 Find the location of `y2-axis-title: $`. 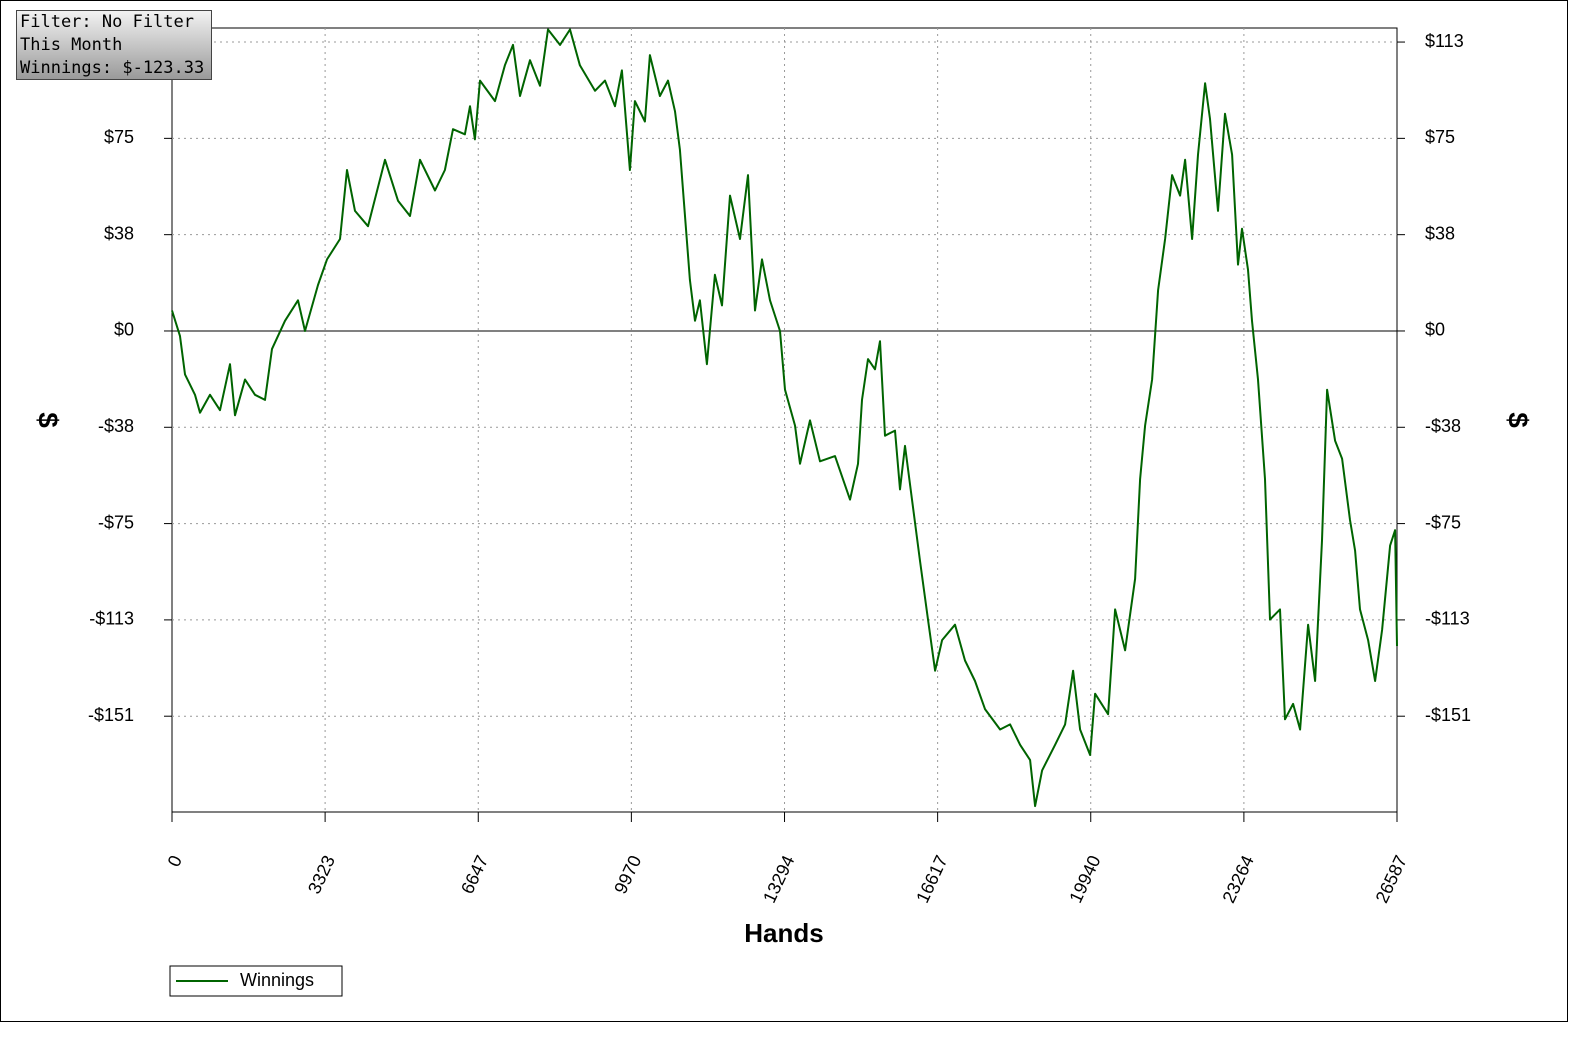

y2-axis-title: $ is located at coordinates (1518, 420).